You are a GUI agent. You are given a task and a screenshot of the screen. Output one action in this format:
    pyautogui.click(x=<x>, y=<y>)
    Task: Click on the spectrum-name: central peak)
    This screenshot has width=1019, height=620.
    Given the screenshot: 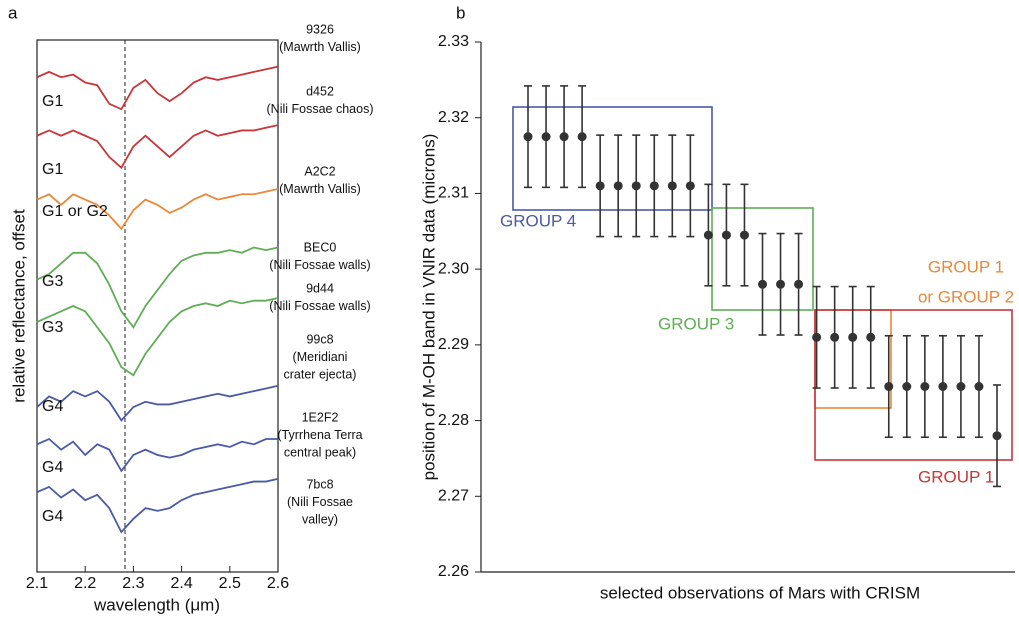 What is the action you would take?
    pyautogui.click(x=320, y=452)
    